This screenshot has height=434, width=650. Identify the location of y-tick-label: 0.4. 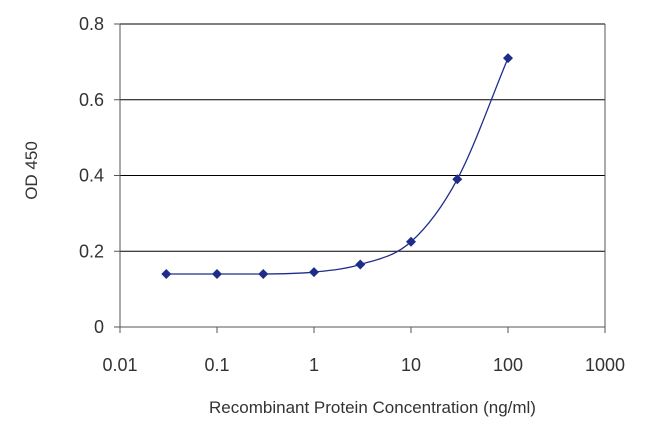
(91, 176).